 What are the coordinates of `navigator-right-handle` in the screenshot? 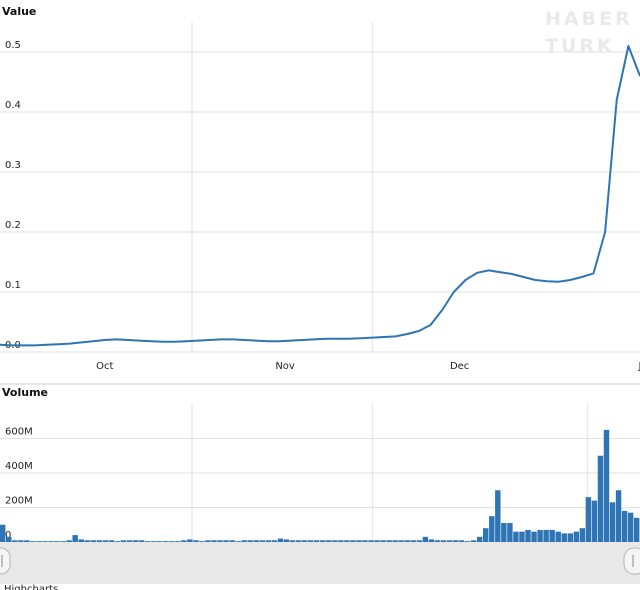 It's located at (631, 561).